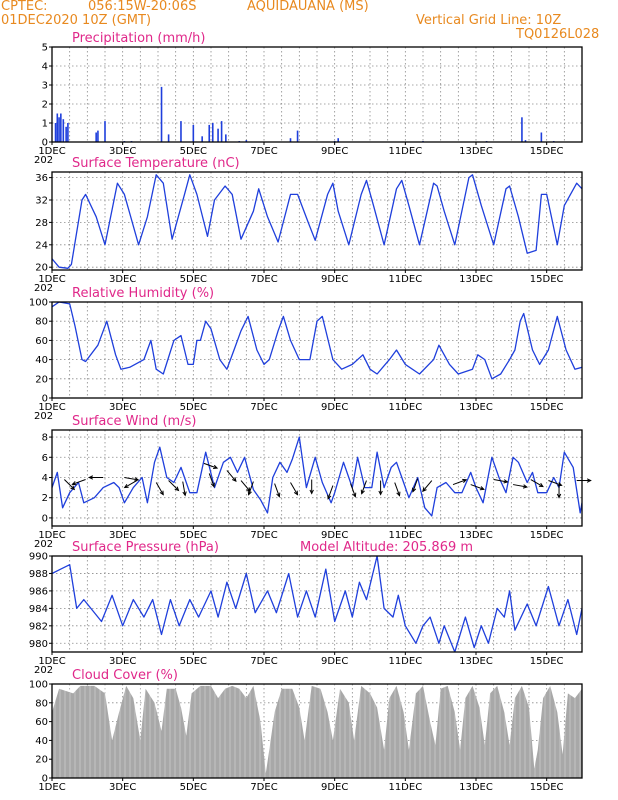 Image resolution: width=618 pixels, height=800 pixels. Describe the element at coordinates (38, 574) in the screenshot. I see `y-tick-label: 988` at that location.